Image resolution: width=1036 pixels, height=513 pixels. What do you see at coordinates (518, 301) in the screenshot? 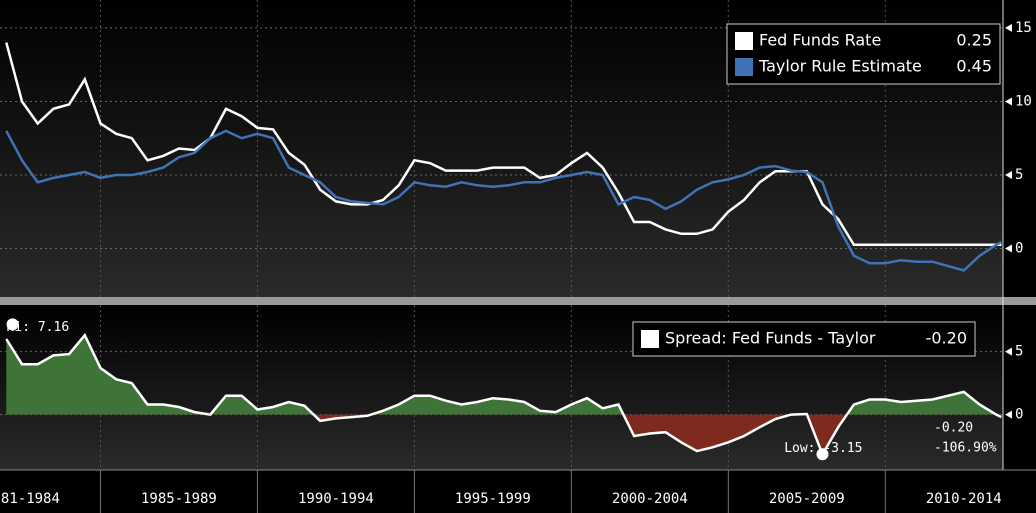
I see `panel-divider` at bounding box center [518, 301].